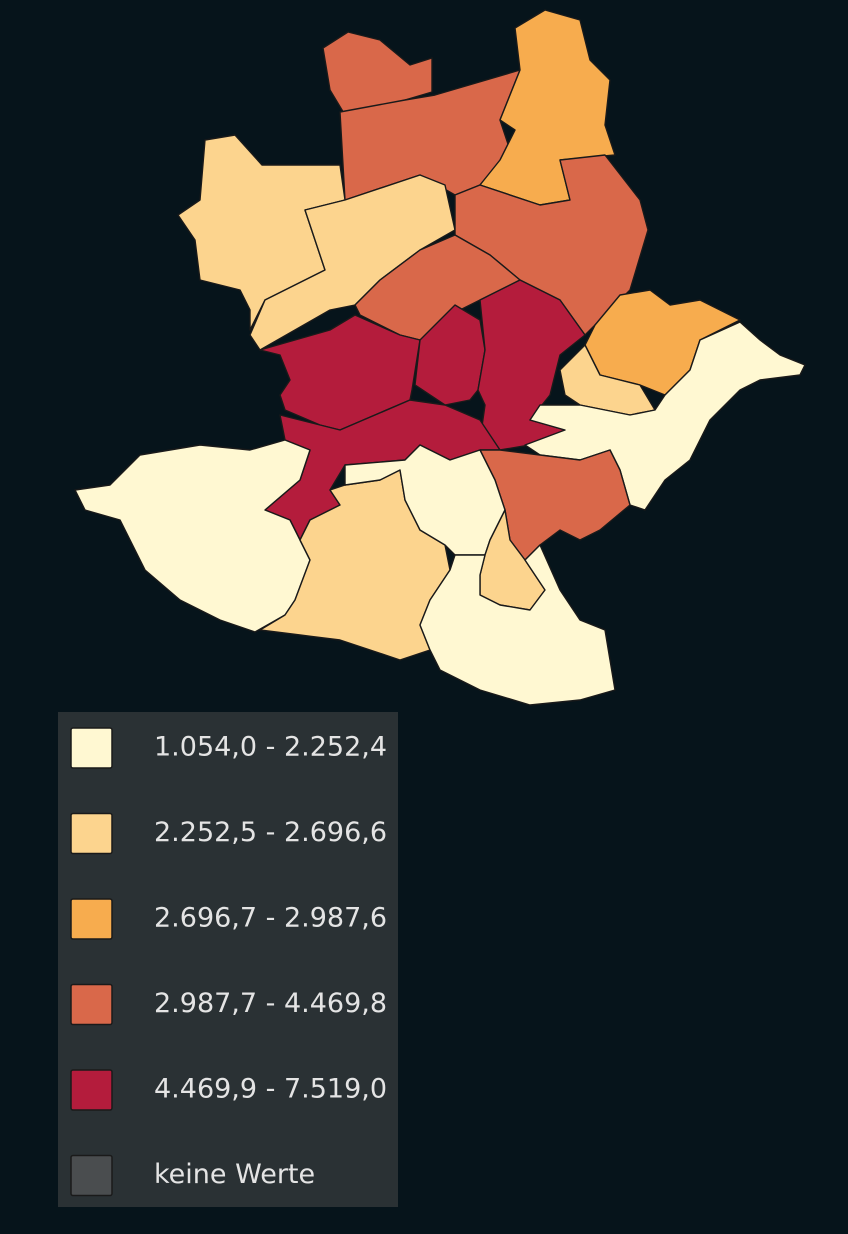 The width and height of the screenshot is (848, 1234). Describe the element at coordinates (270, 1089) in the screenshot. I see `legend-label: 4.469,9 - 7.519,0` at that location.